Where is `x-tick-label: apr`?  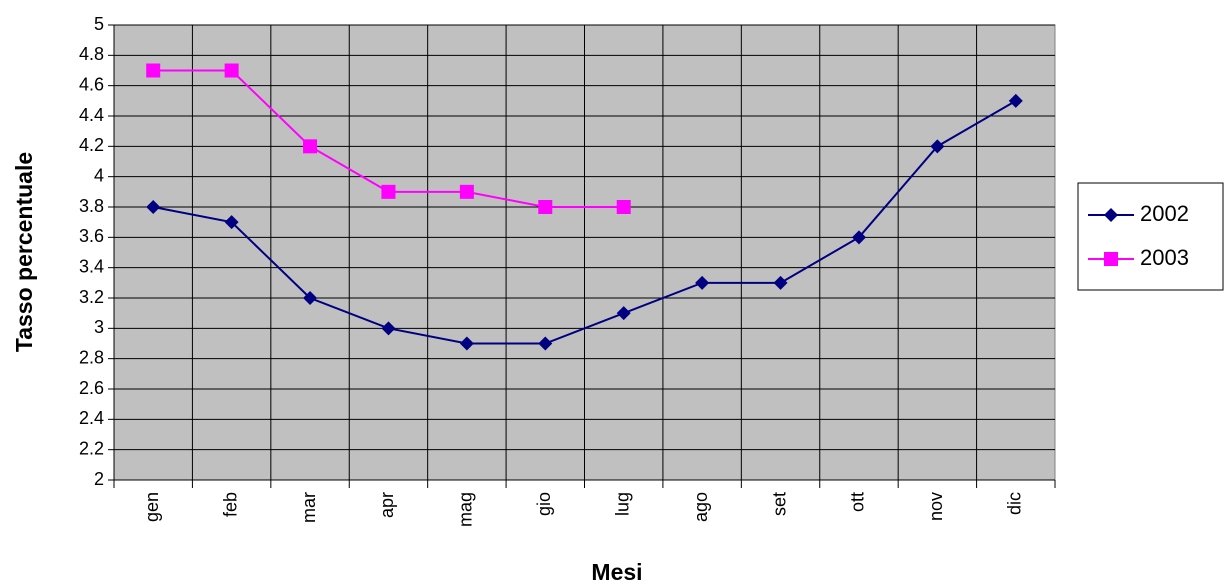
x-tick-label: apr is located at coordinates (387, 505).